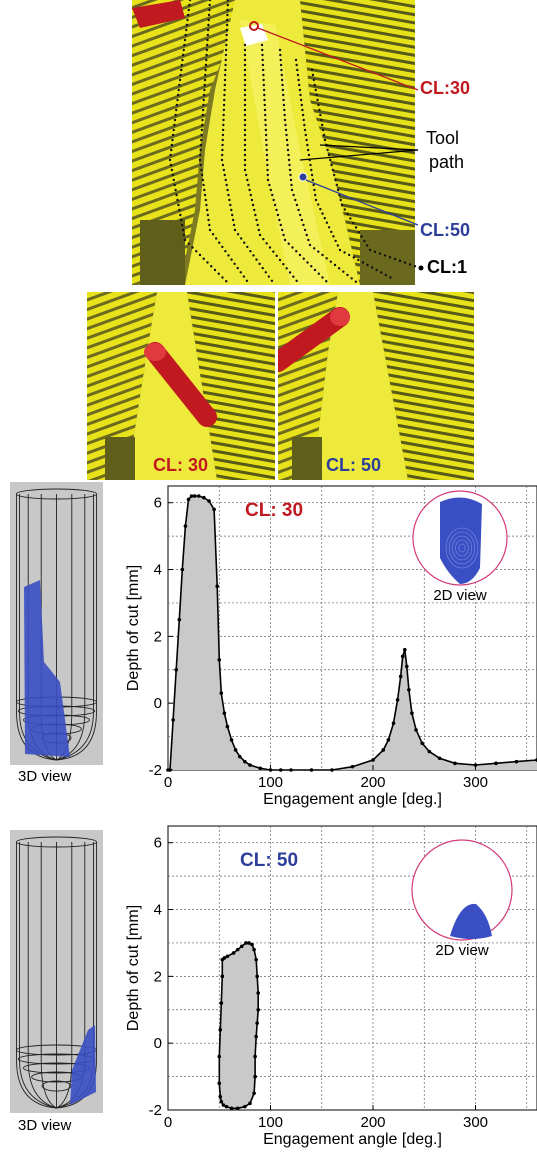 This screenshot has width=537, height=1155. I want to click on x-tick-label: 0, so click(168, 782).